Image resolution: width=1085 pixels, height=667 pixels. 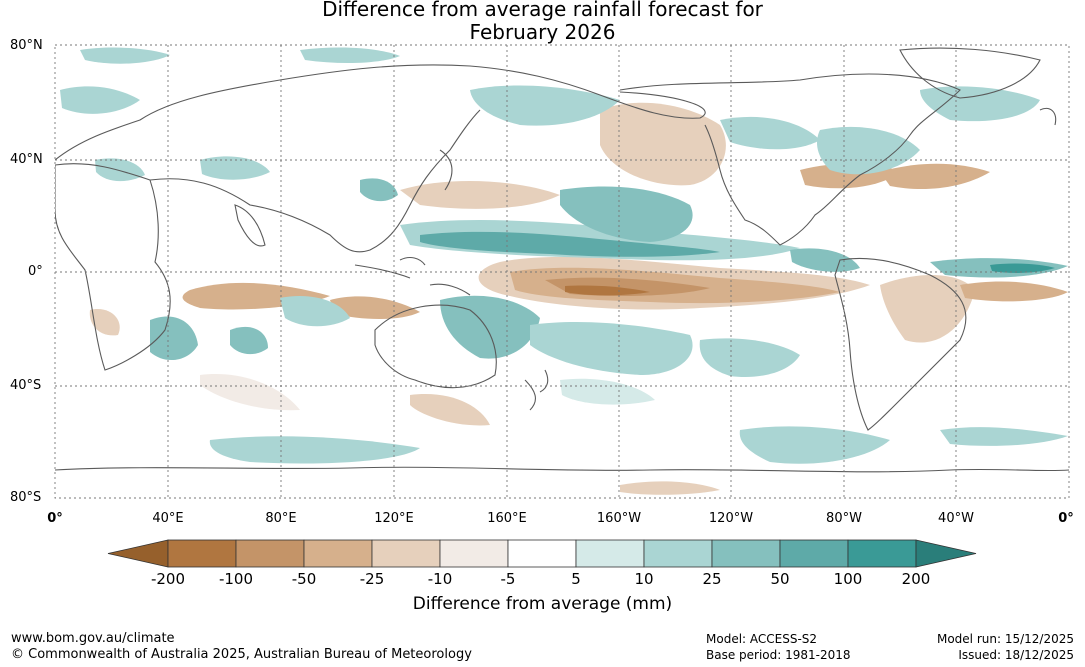 What do you see at coordinates (844, 518) in the screenshot?
I see `lon-label-80w: 80°W` at bounding box center [844, 518].